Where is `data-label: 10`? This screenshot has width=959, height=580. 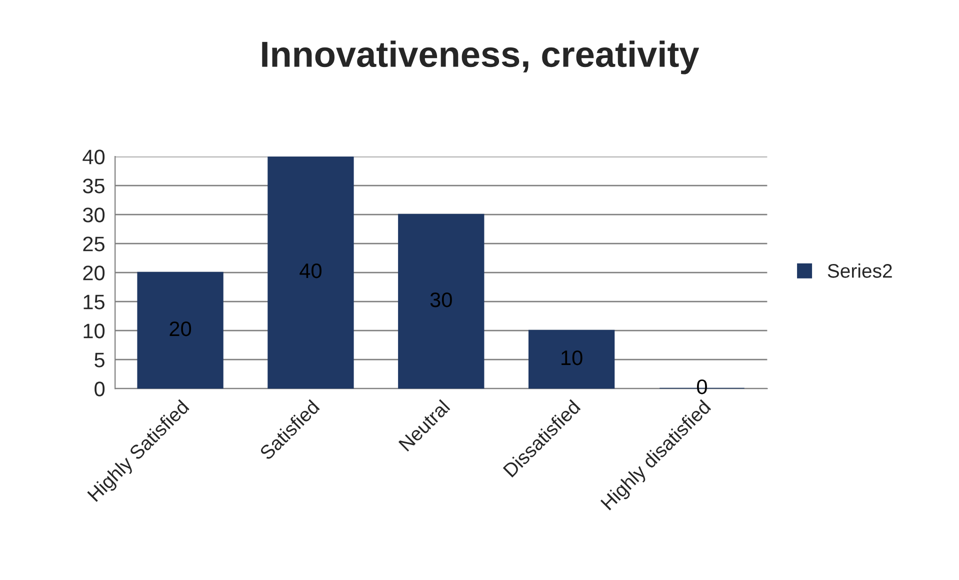
data-label: 10 is located at coordinates (572, 358).